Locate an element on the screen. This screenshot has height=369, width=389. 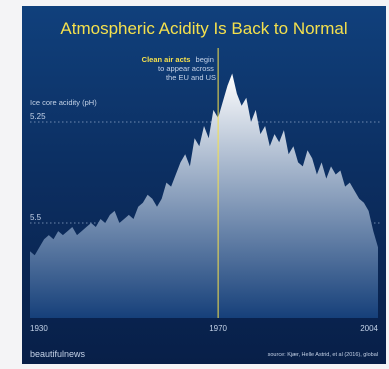
chart-title: Atmospheric Acidity Is Back to Normal is located at coordinates (203, 28).